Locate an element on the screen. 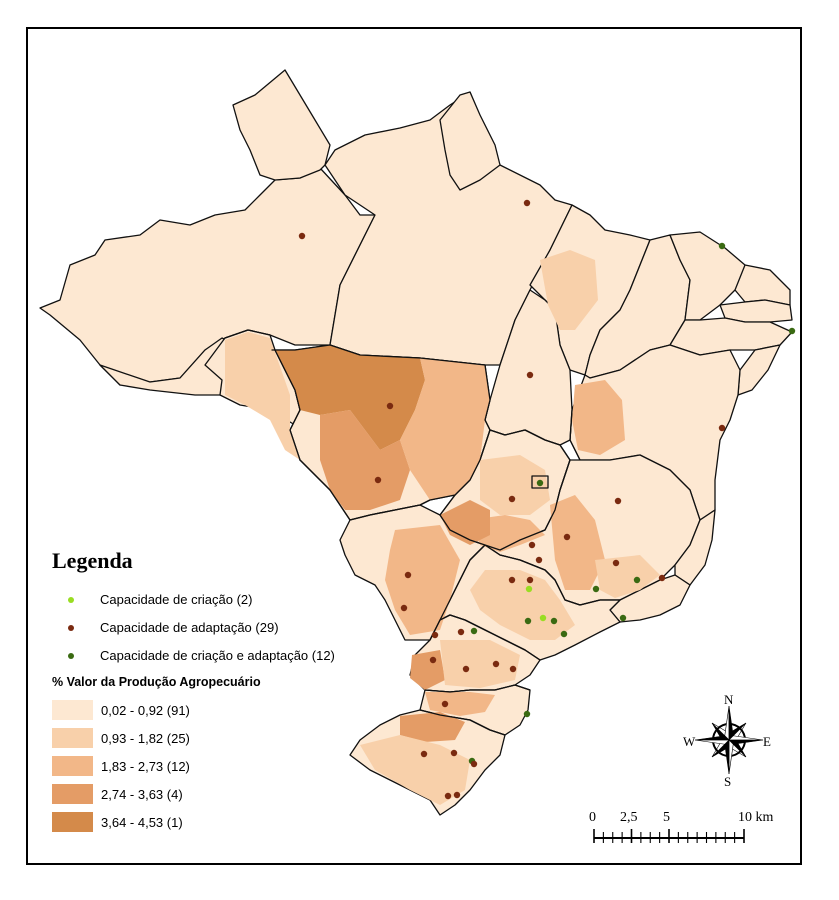  legend-class-2: 0,93 - 1,82 (25) is located at coordinates (121, 738).